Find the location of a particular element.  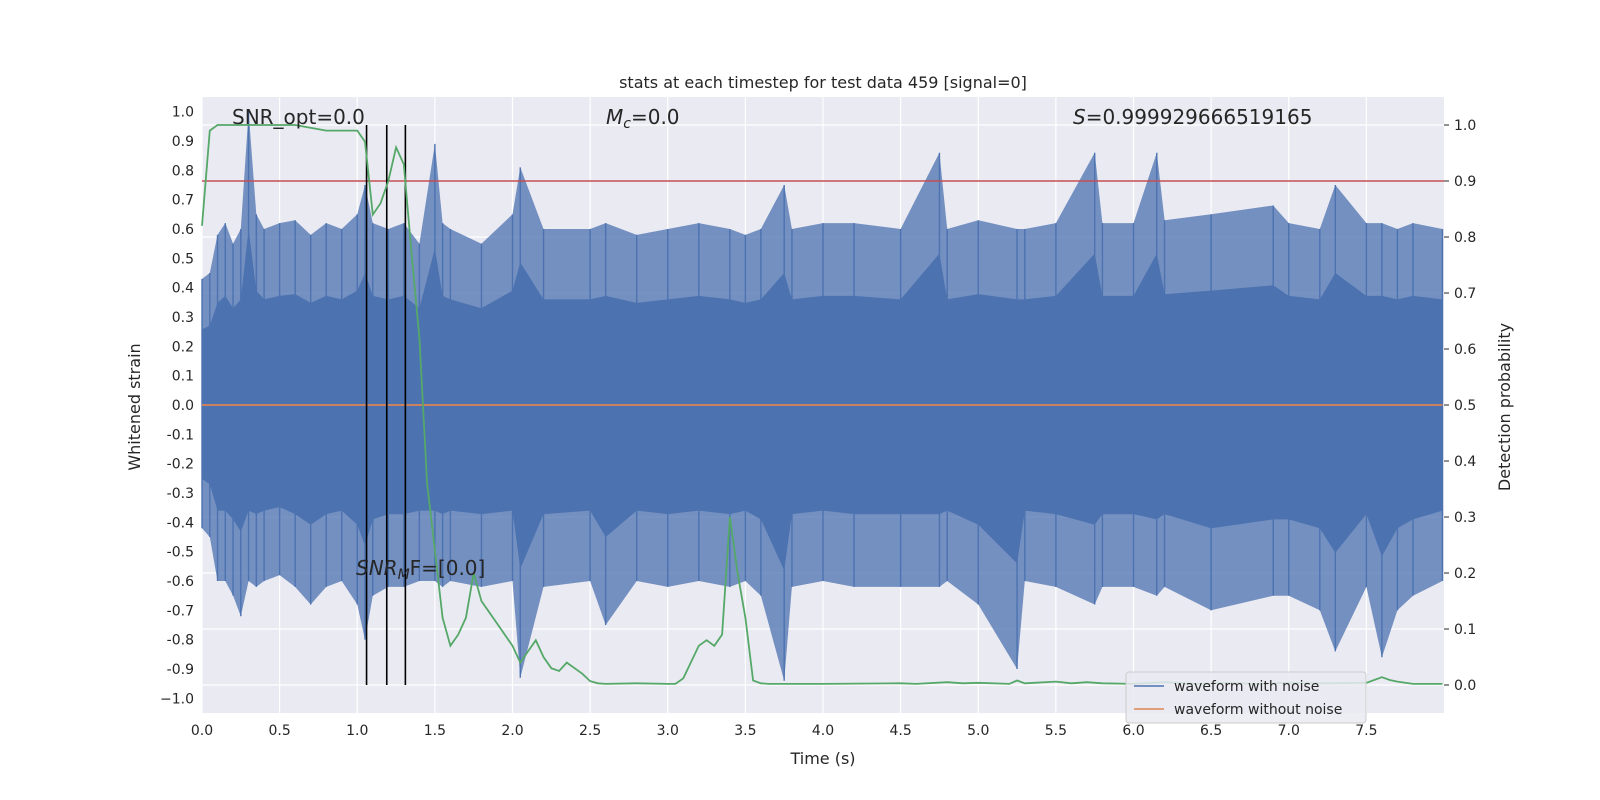

x-tick-label: 6.0 is located at coordinates (1133, 731).